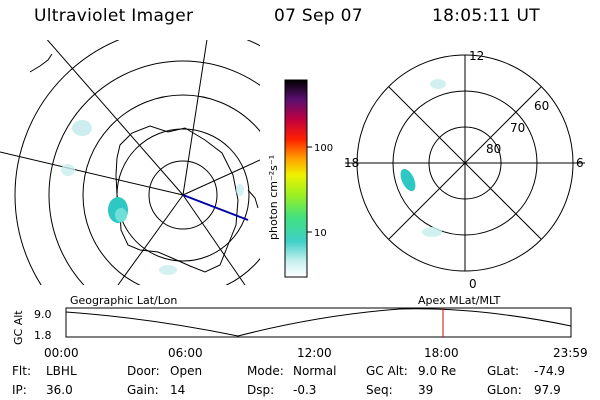  I want to click on info-glon: GLon: 97.9, so click(524, 390).